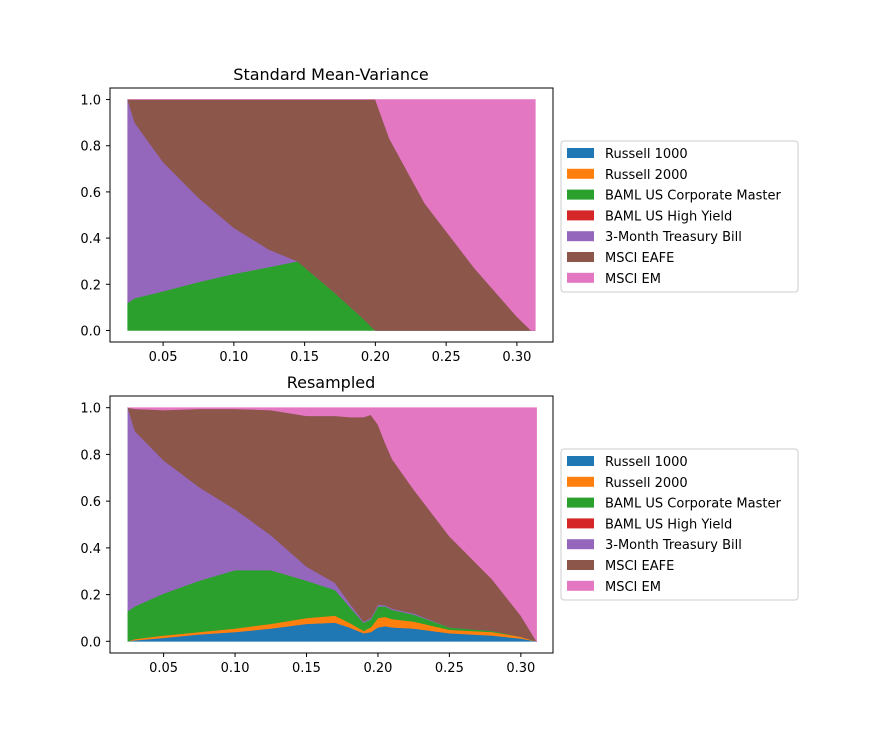 This screenshot has height=734, width=883. I want to click on chart-title: Resampled, so click(331, 382).